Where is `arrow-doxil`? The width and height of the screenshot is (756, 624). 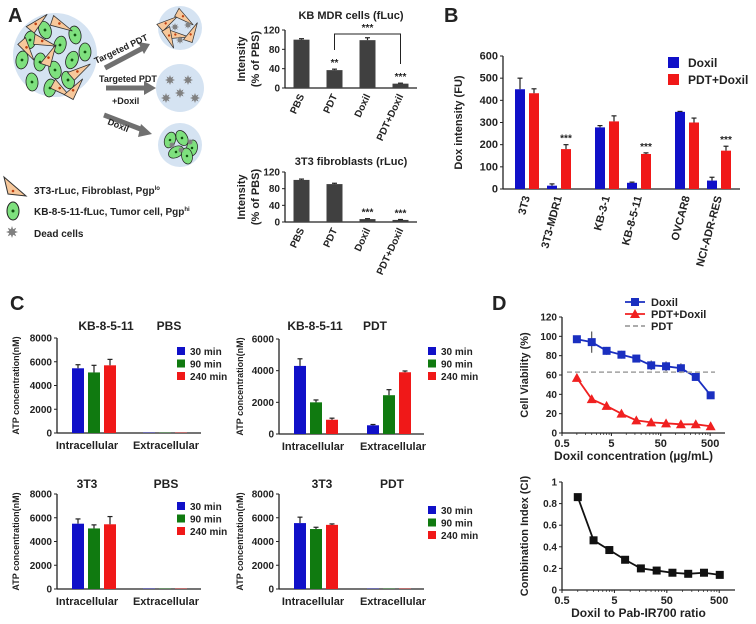 arrow-doxil is located at coordinates (127, 124).